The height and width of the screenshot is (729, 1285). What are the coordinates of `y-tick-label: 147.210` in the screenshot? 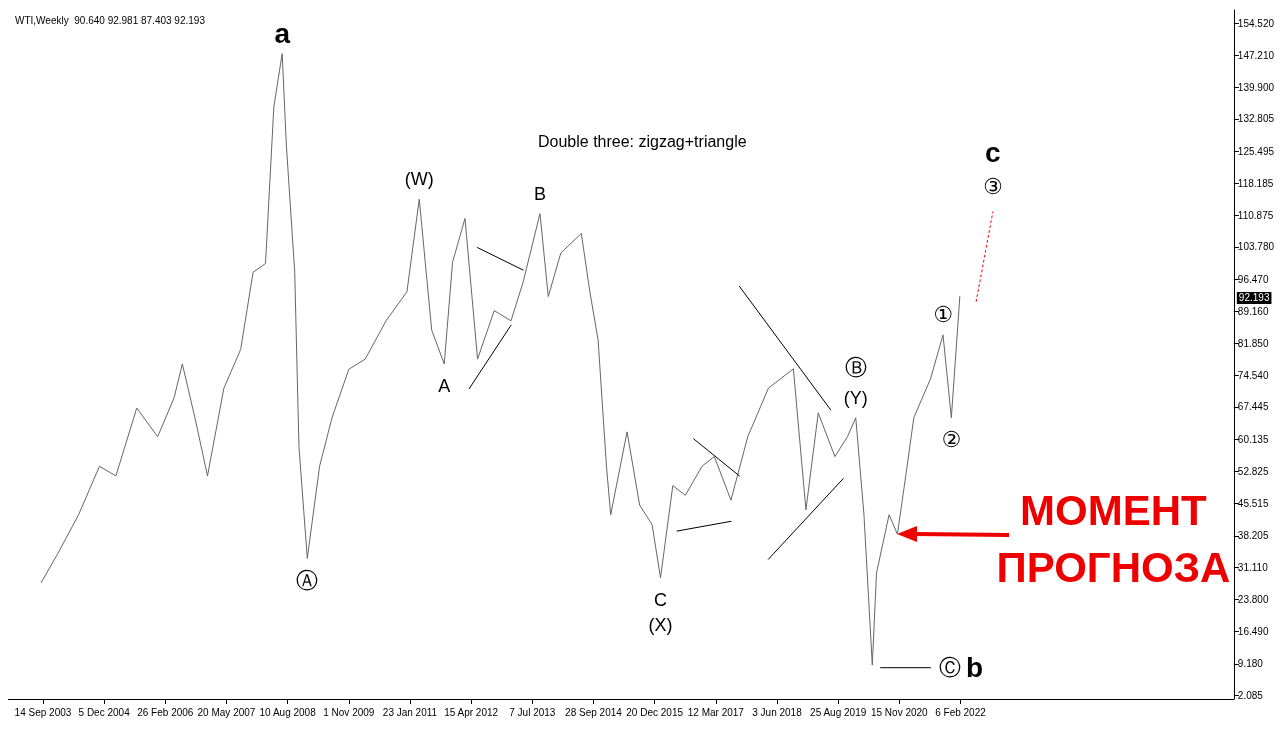 It's located at (1256, 55).